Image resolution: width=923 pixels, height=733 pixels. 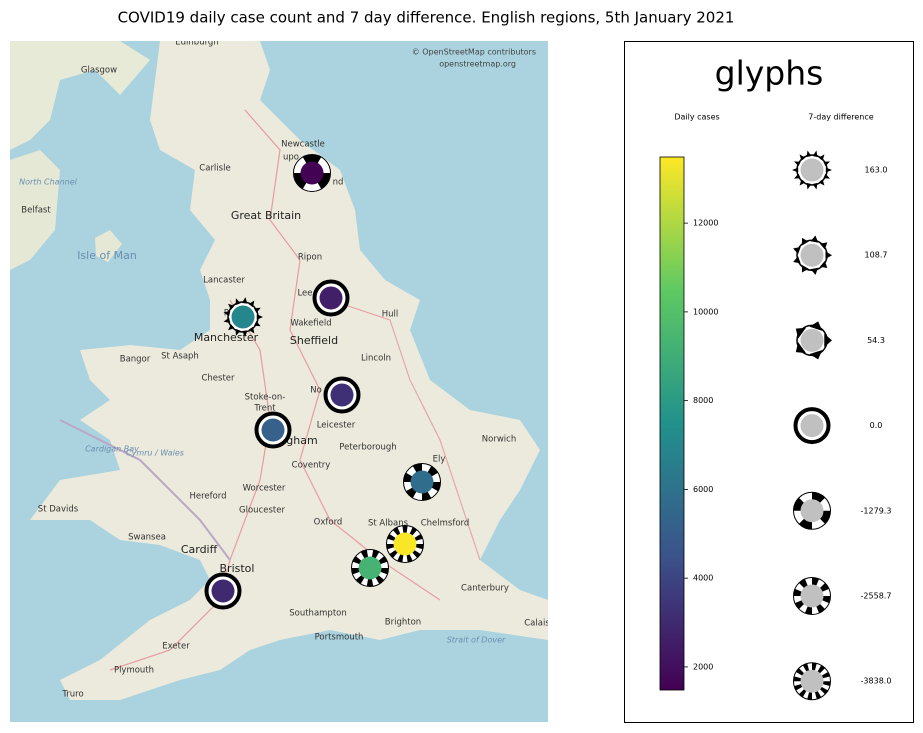 I want to click on place-label: Hereford, so click(x=207, y=497).